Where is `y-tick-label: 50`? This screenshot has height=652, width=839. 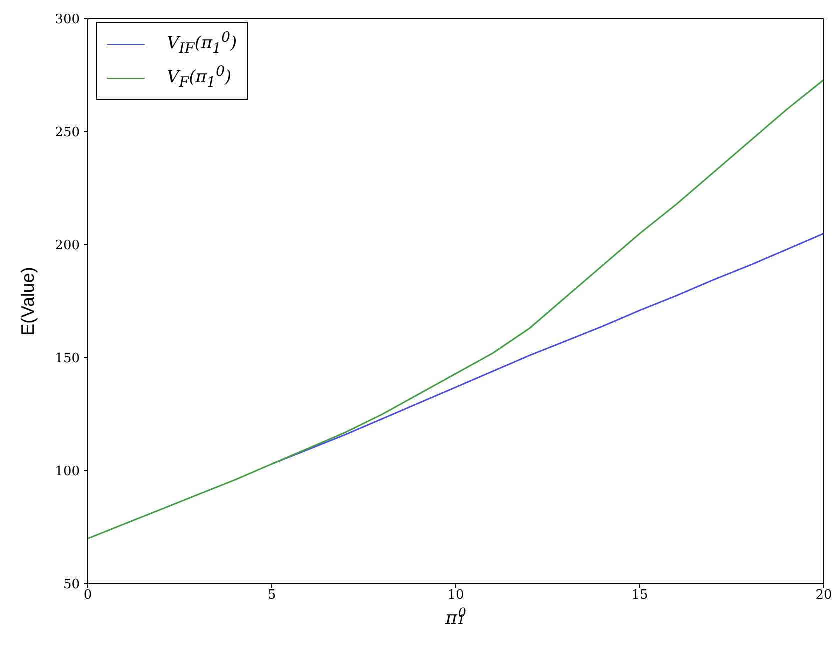
y-tick-label: 50 is located at coordinates (71, 585).